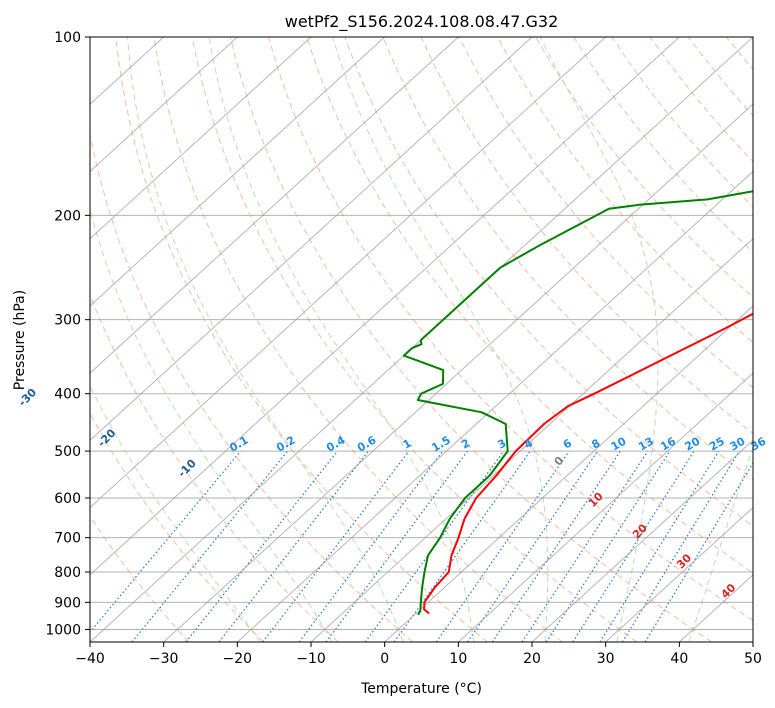 The image size is (775, 708). Describe the element at coordinates (465, 444) in the screenshot. I see `mixing-ratio-label: 2` at that location.